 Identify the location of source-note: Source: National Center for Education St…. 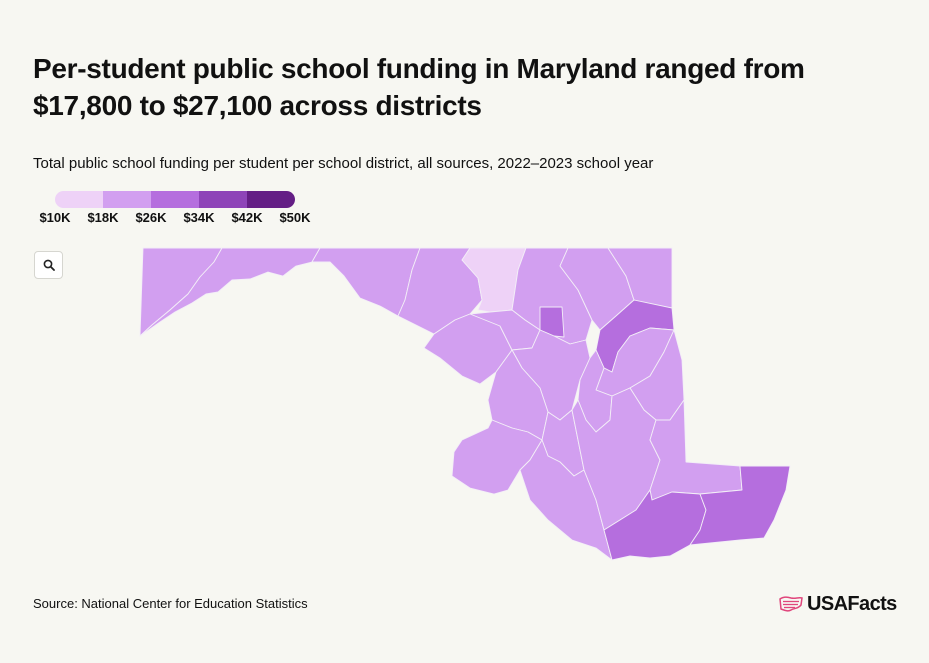
(170, 603).